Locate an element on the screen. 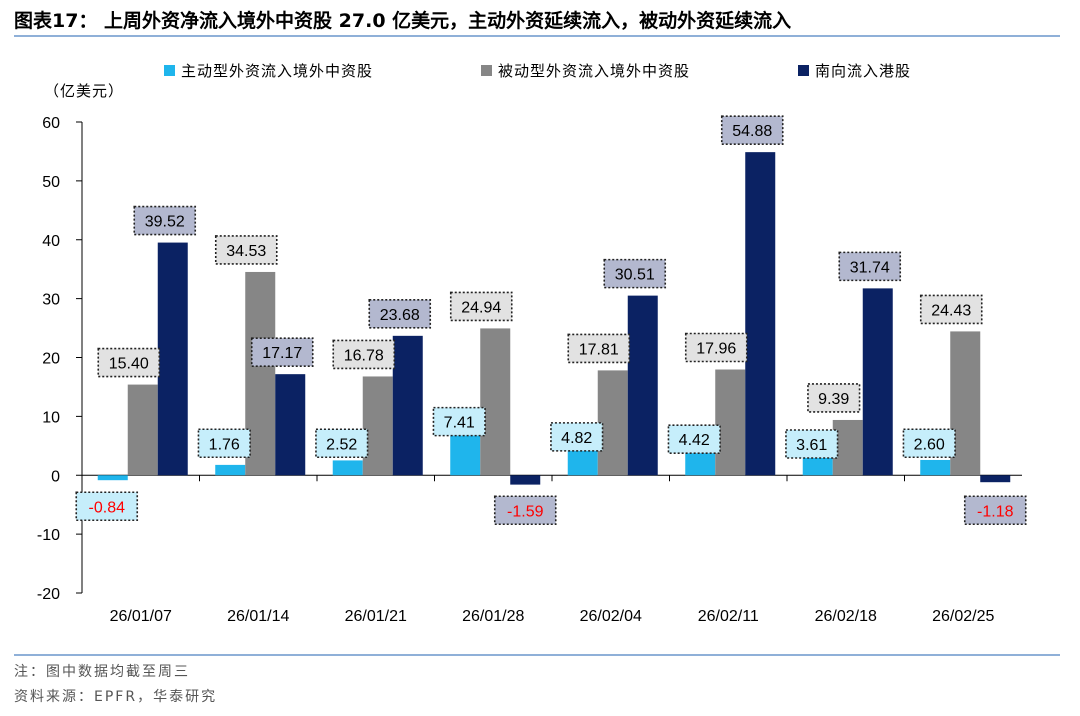 The width and height of the screenshot is (1080, 716). data-label: 4.82 is located at coordinates (576, 438).